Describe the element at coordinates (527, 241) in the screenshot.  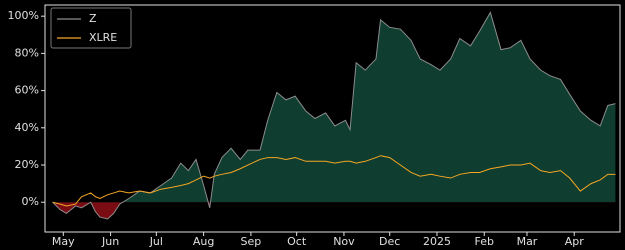
I see `x-tick-label: Mar` at that location.